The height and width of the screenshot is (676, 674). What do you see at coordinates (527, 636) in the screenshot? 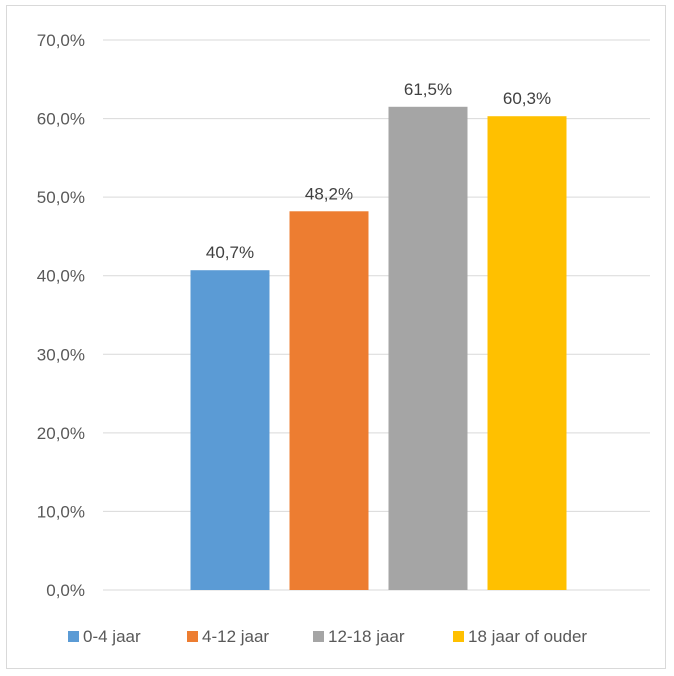
I see `legend-label: 18 jaar of ouder` at bounding box center [527, 636].